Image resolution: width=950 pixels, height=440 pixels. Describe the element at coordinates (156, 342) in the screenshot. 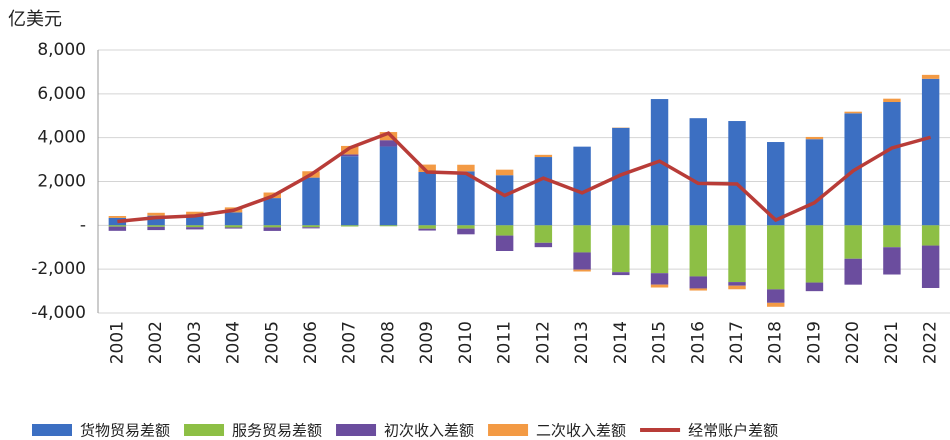

I see `x-tick-label: 2002` at that location.